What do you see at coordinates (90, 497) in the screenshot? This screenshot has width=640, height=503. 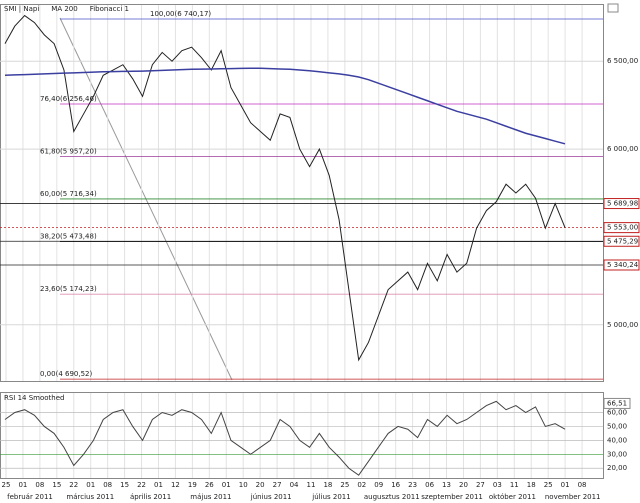 I see `x-month-label: március 2011` at bounding box center [90, 497].